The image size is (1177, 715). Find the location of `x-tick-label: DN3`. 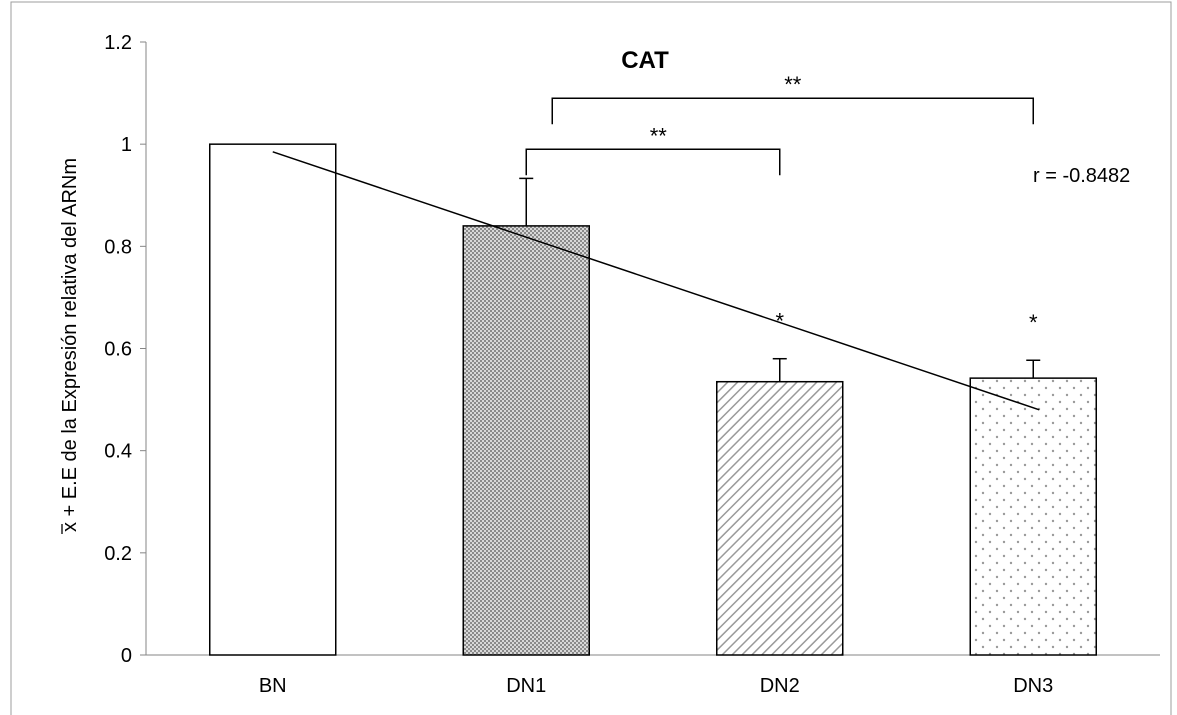

x-tick-label: DN3 is located at coordinates (1033, 686).